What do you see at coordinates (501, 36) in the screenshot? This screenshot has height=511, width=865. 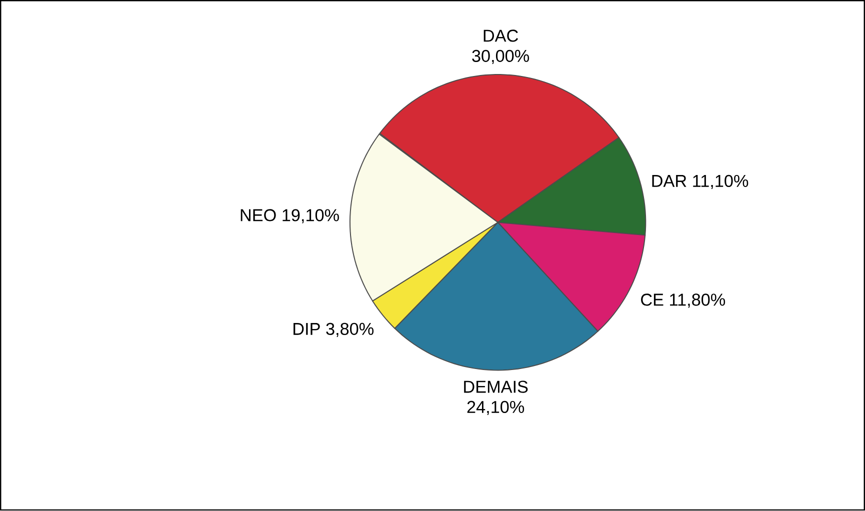 I see `slice-label: DAC` at bounding box center [501, 36].